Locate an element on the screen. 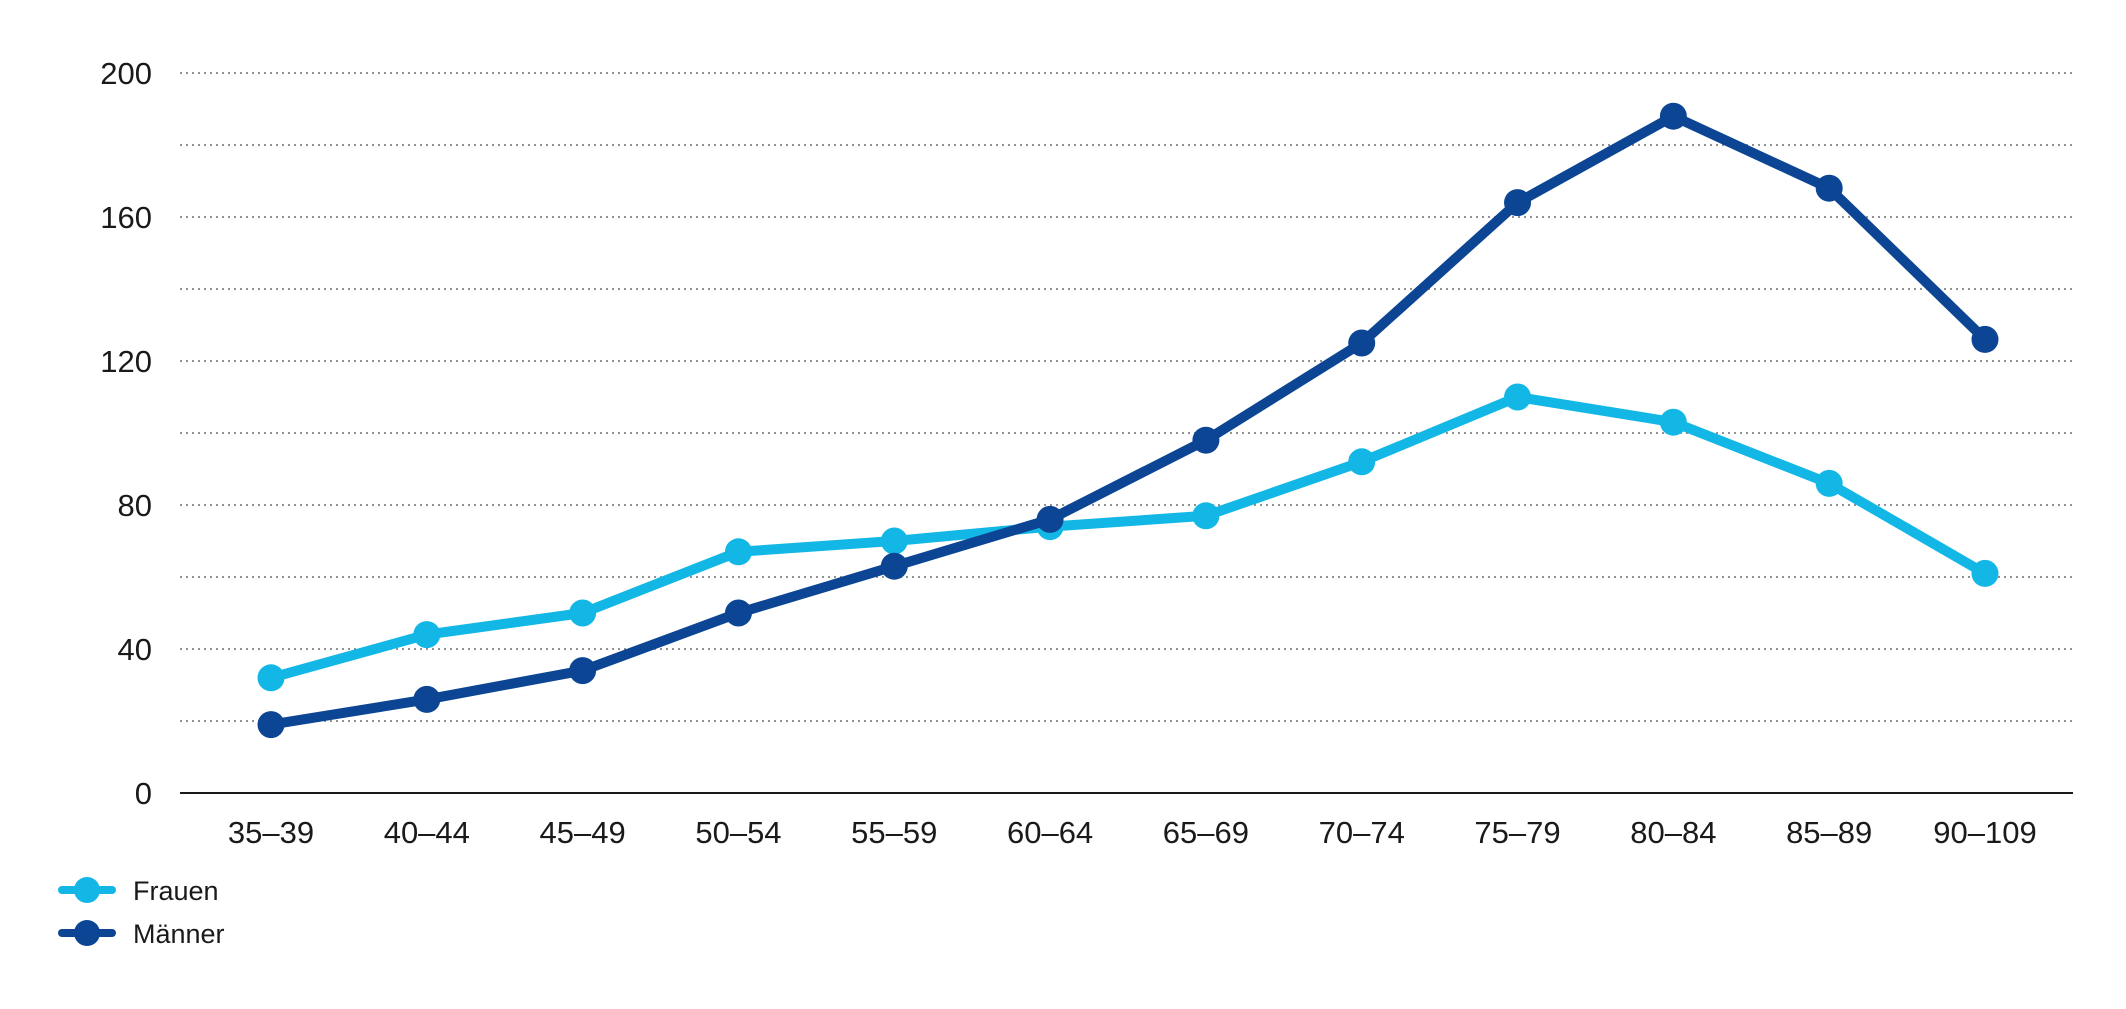  y-tick-label: 80 is located at coordinates (135, 505).